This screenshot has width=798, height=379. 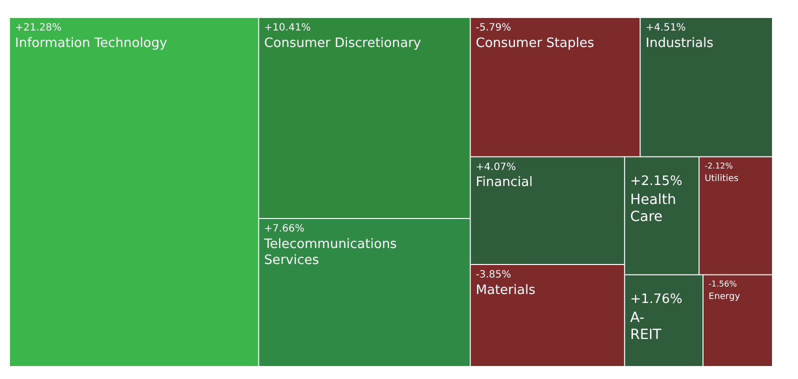 What do you see at coordinates (535, 43) in the screenshot?
I see `category-label: Consumer Staples` at bounding box center [535, 43].